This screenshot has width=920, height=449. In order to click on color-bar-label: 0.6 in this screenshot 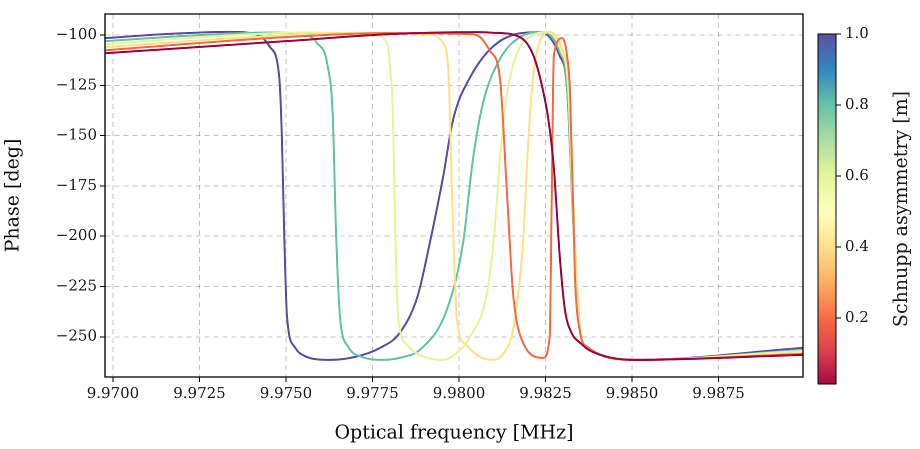, I will do `click(857, 175)`.